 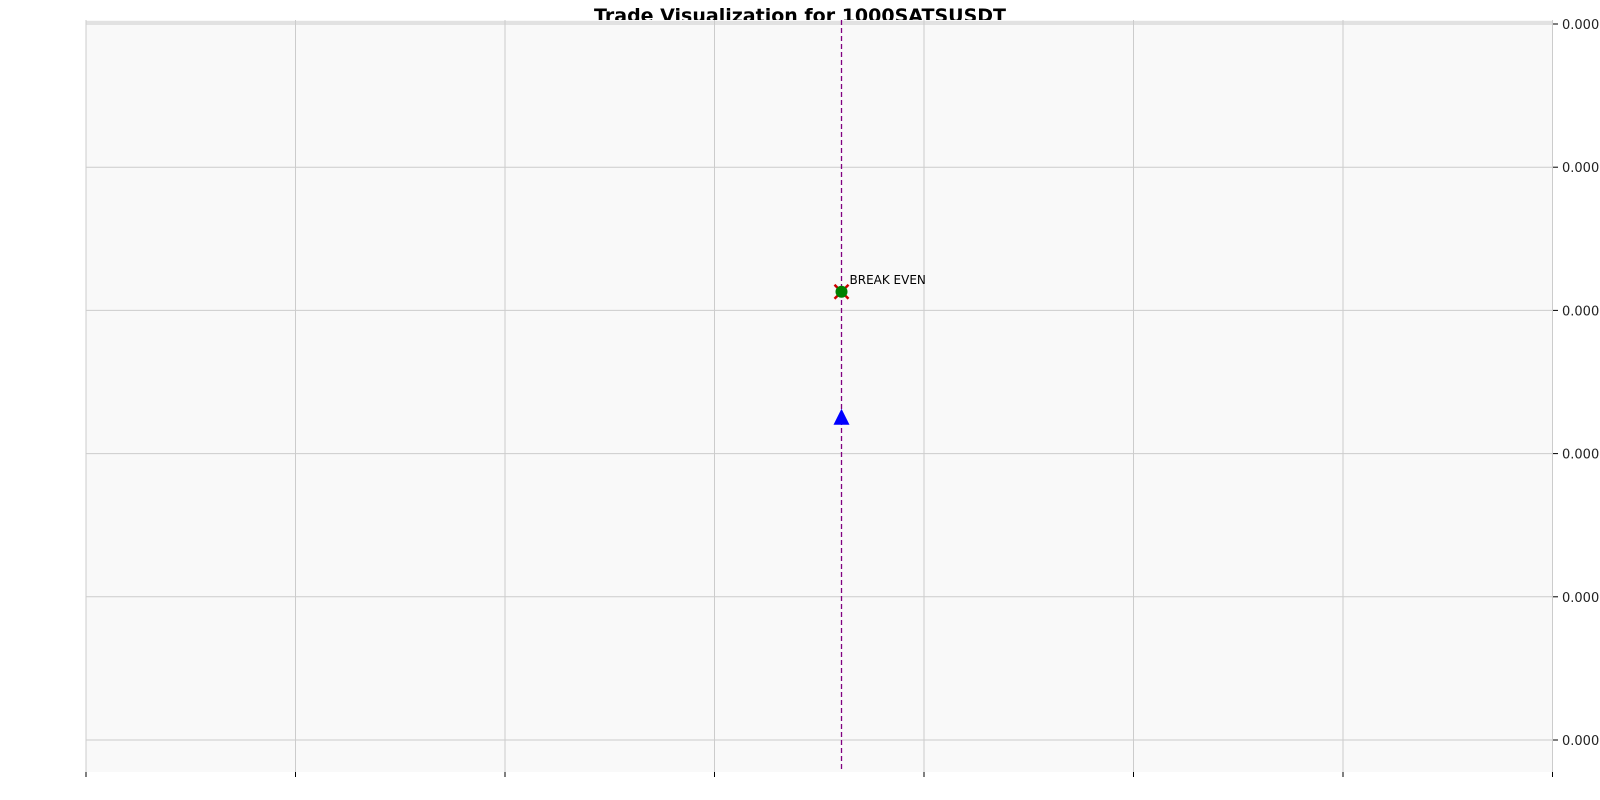 What do you see at coordinates (841, 291) in the screenshot?
I see `exit-circle-marker` at bounding box center [841, 291].